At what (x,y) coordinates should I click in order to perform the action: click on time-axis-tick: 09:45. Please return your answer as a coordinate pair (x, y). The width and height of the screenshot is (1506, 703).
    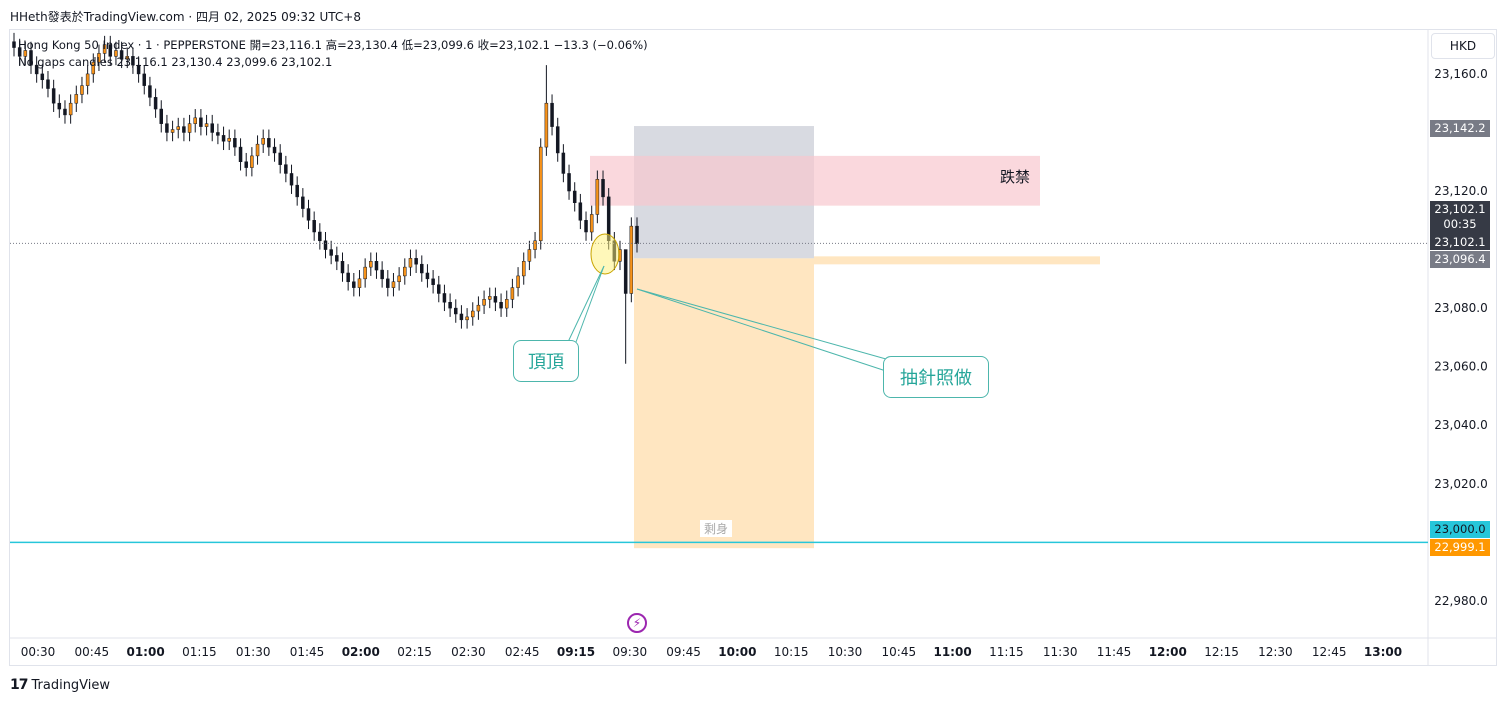
    Looking at the image, I should click on (683, 652).